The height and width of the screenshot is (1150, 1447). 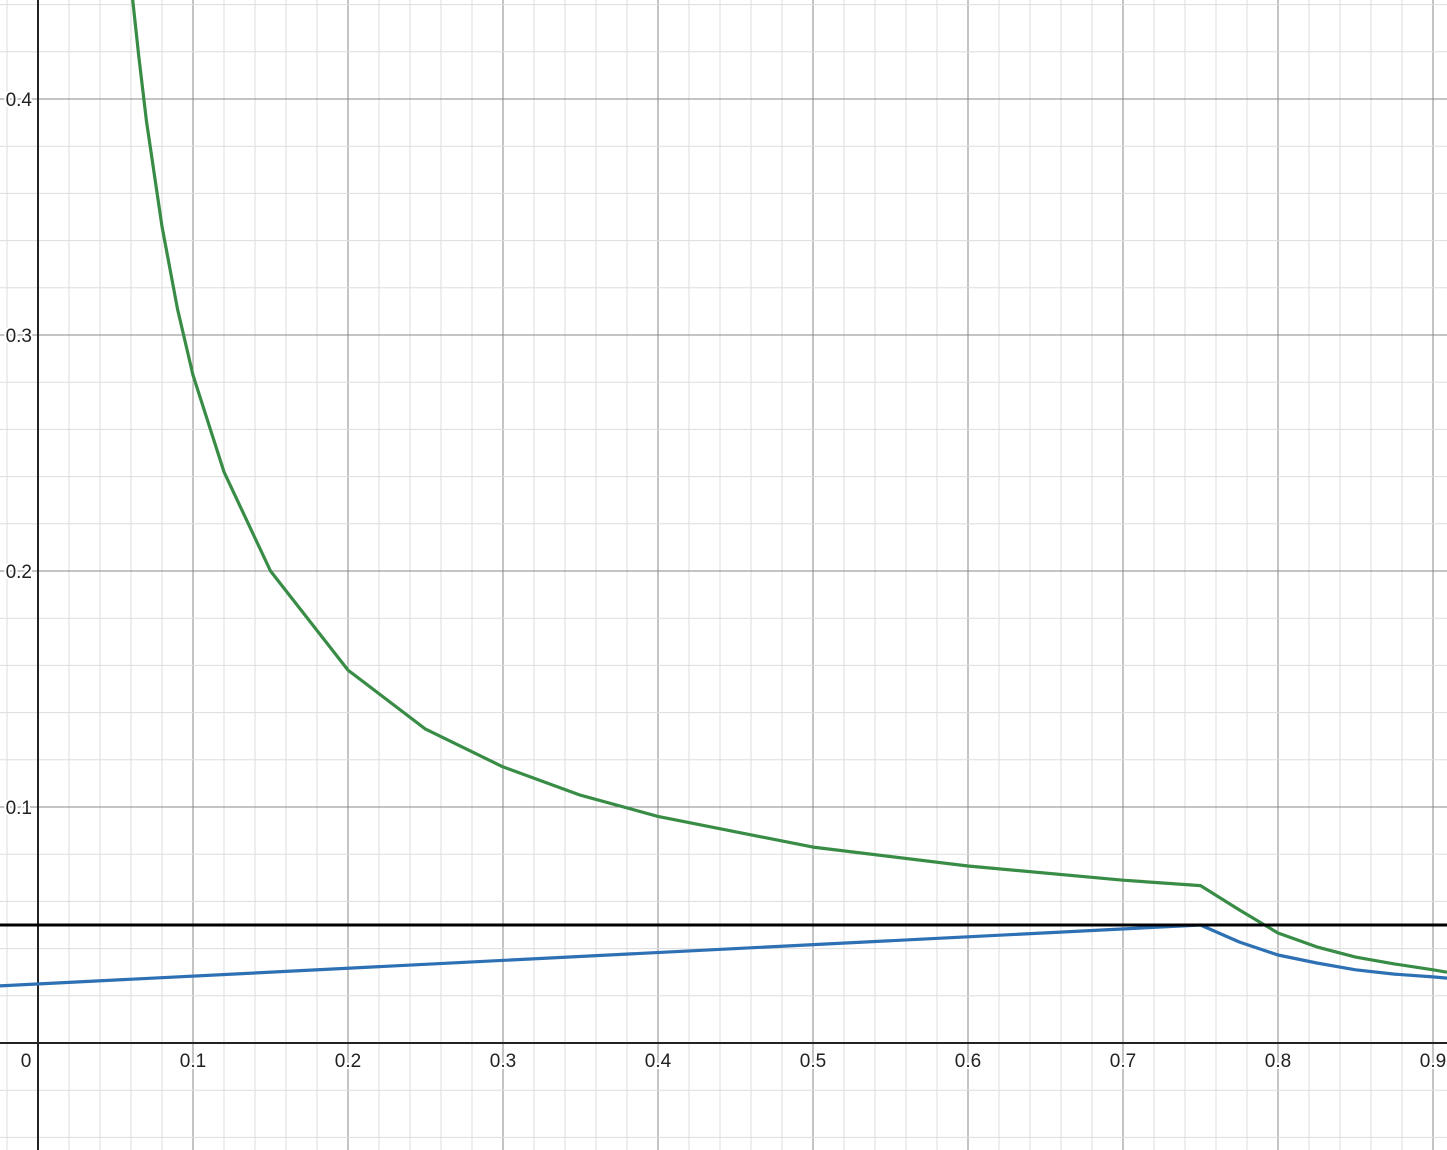 What do you see at coordinates (1123, 1061) in the screenshot?
I see `x-tick-label: 0.7` at bounding box center [1123, 1061].